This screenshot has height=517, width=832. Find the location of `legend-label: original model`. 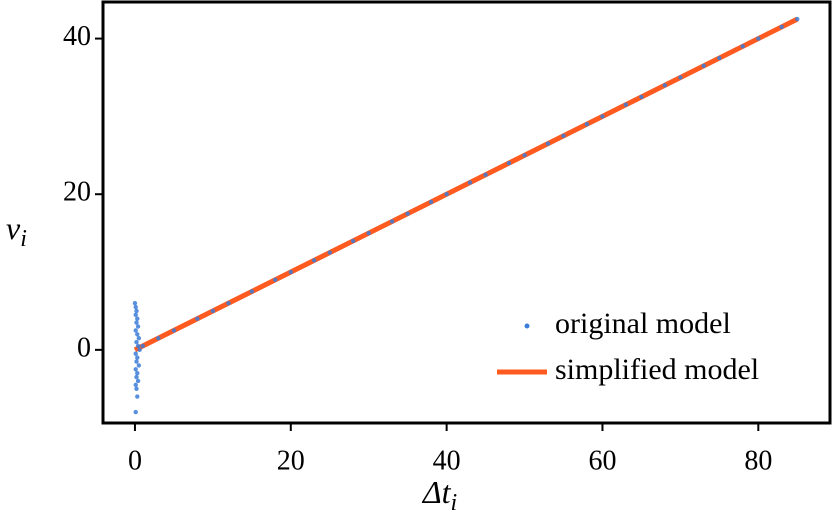

legend-label: original model is located at coordinates (643, 323).